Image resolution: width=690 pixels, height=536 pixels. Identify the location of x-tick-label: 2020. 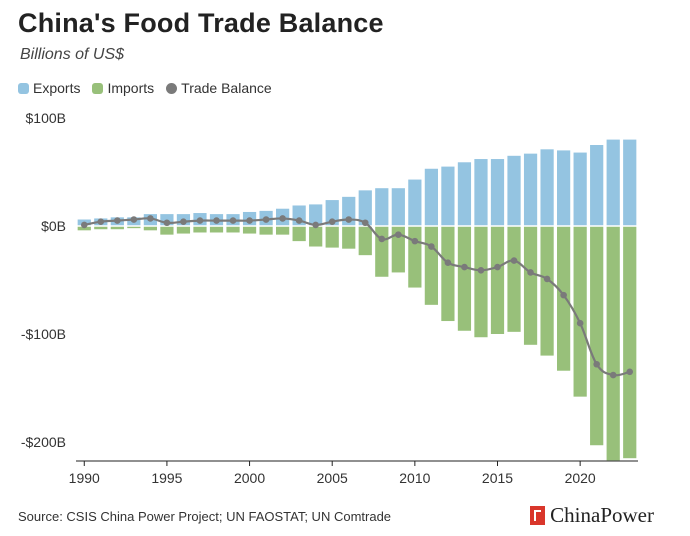
(580, 478).